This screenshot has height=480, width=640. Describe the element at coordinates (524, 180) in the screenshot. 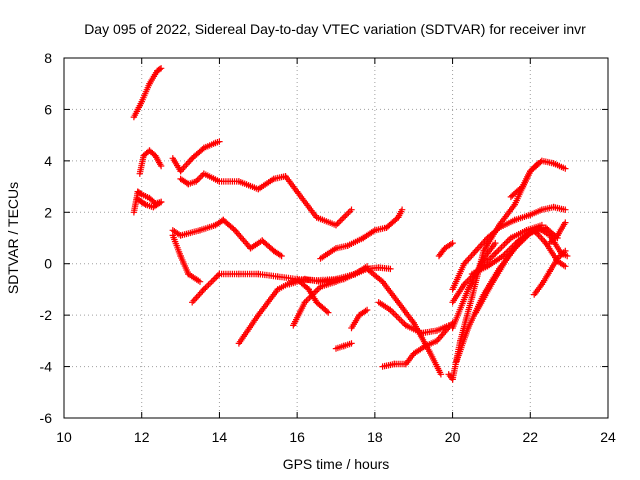

I see `series-s29` at that location.